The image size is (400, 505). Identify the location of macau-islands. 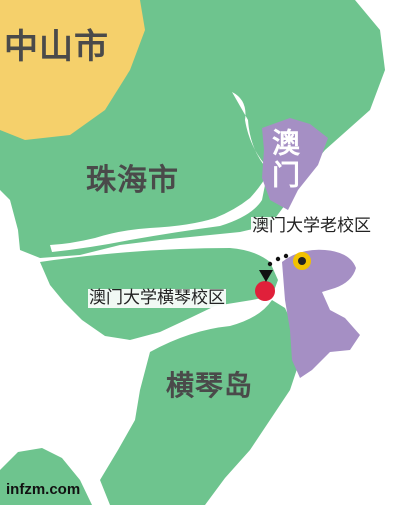
(321, 313).